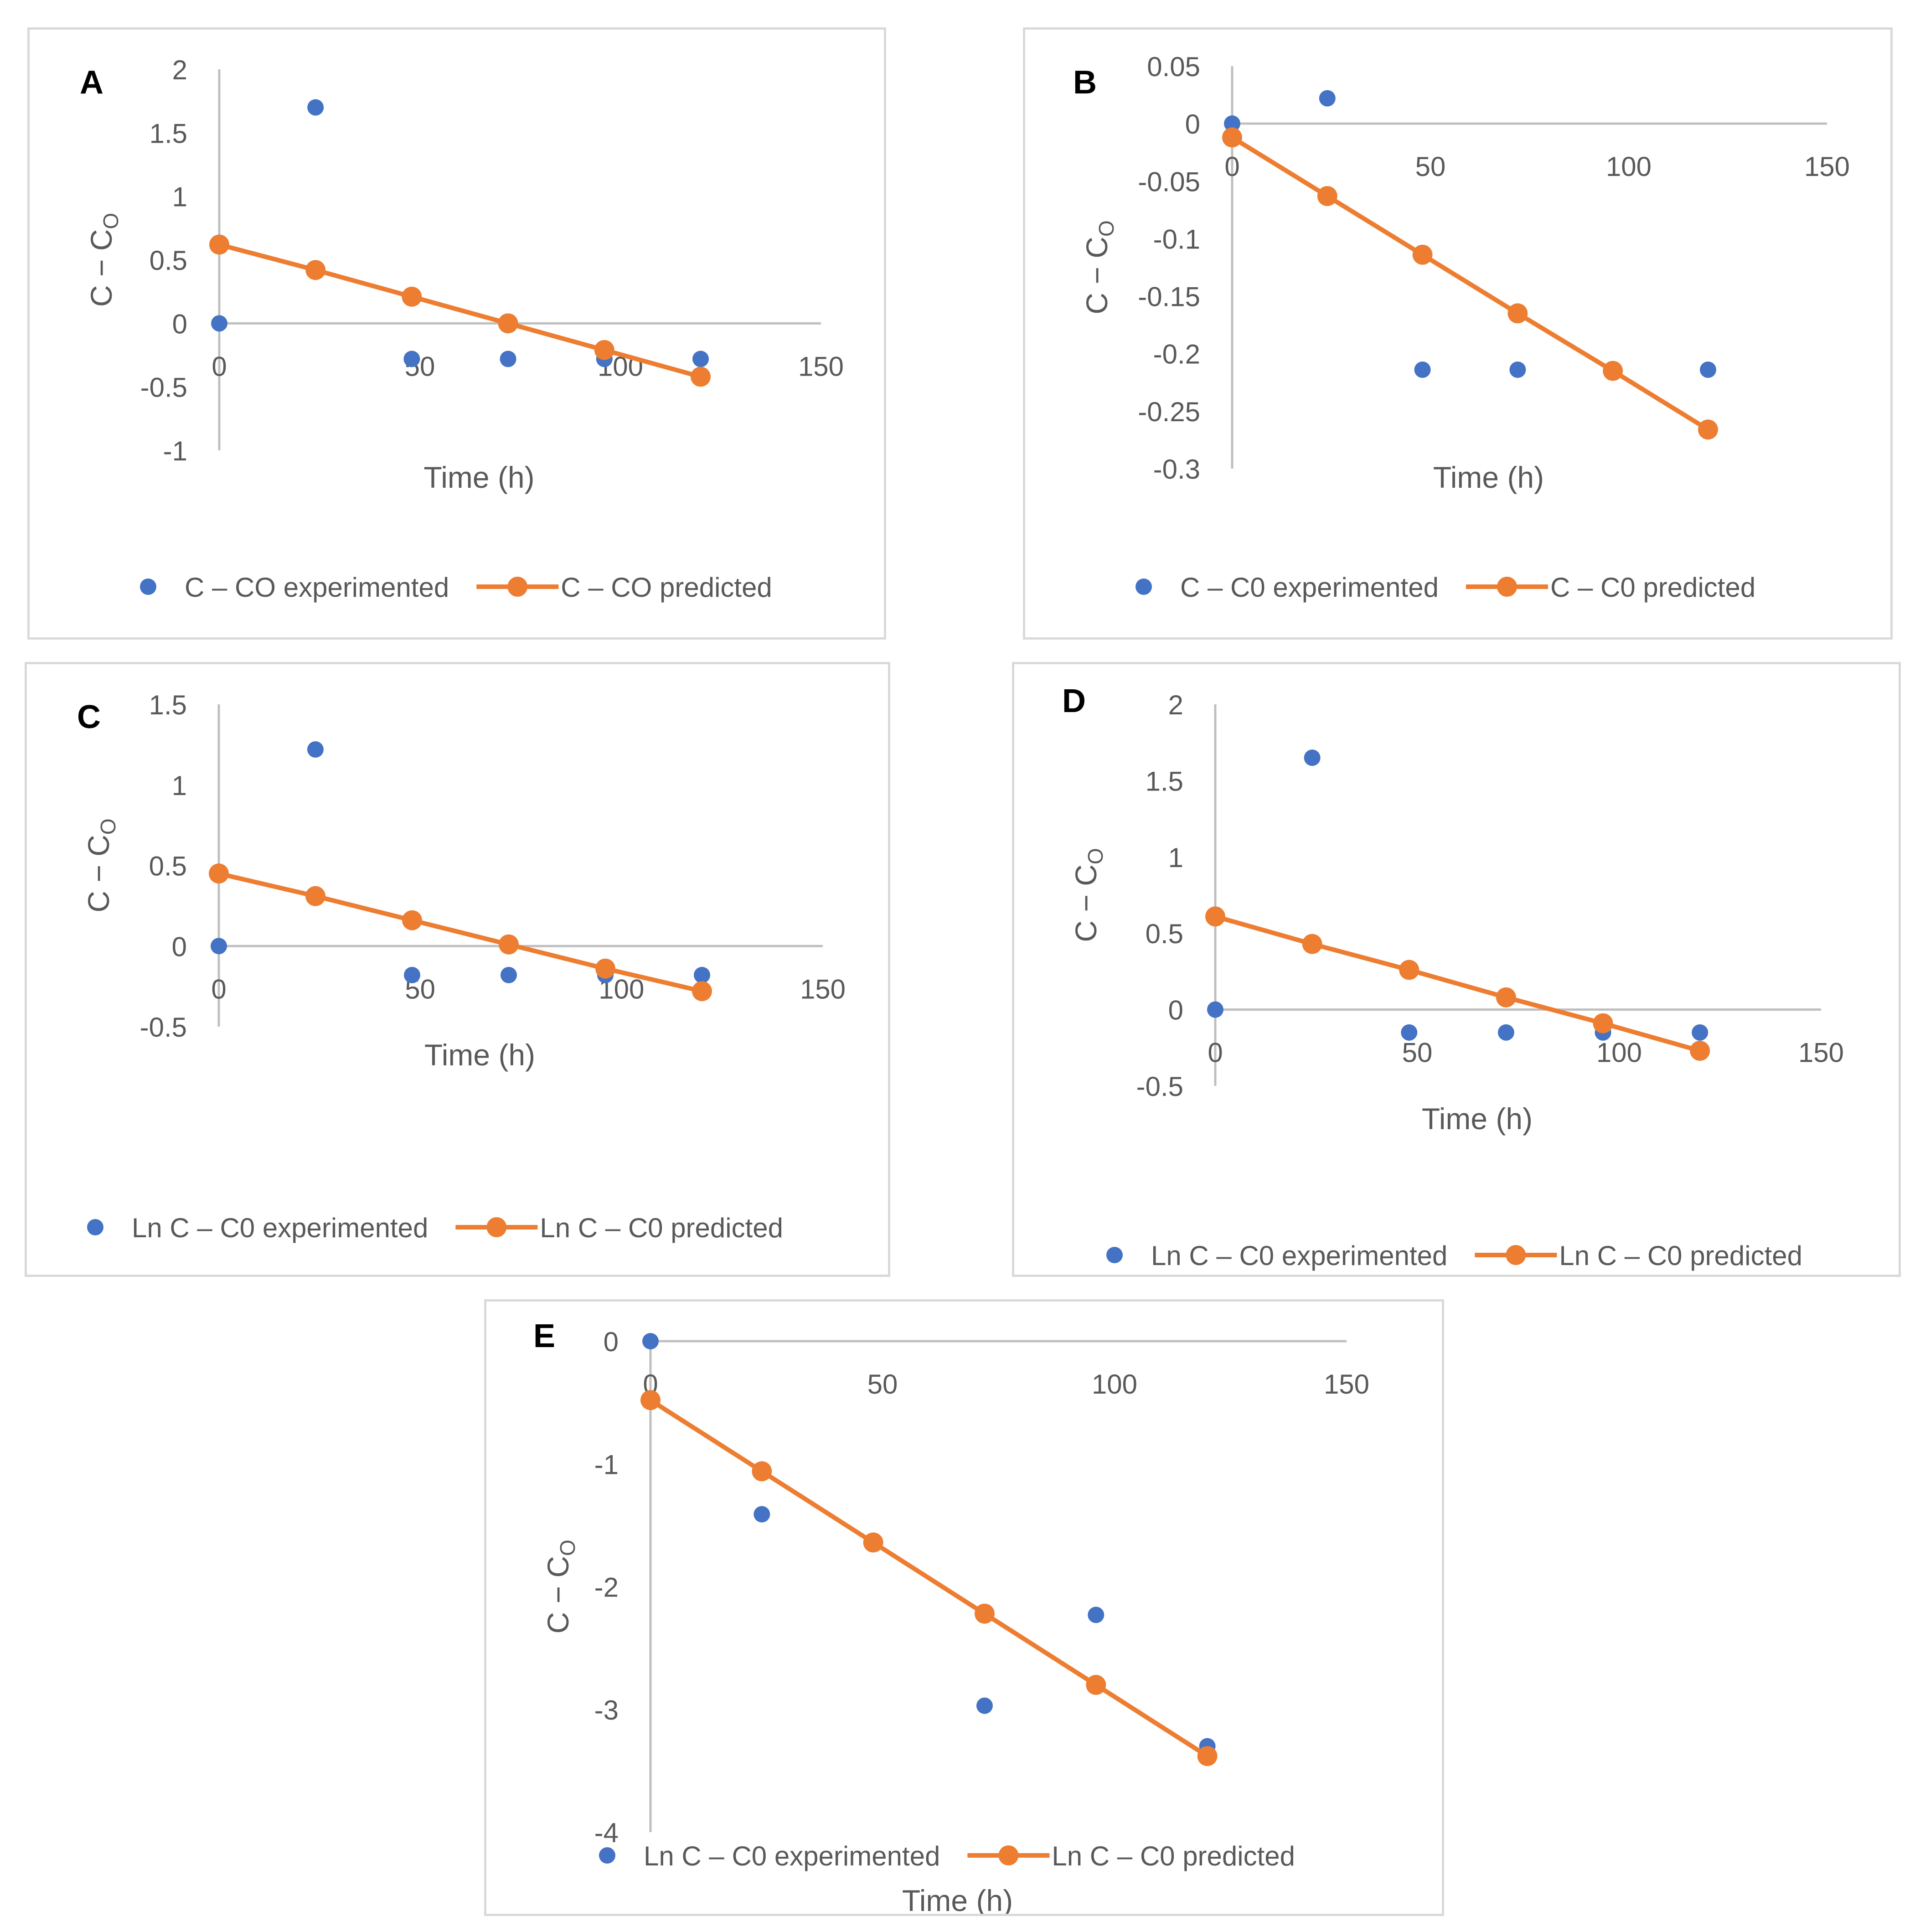 The width and height of the screenshot is (1920, 1932). I want to click on panel-letter: E, so click(544, 1336).